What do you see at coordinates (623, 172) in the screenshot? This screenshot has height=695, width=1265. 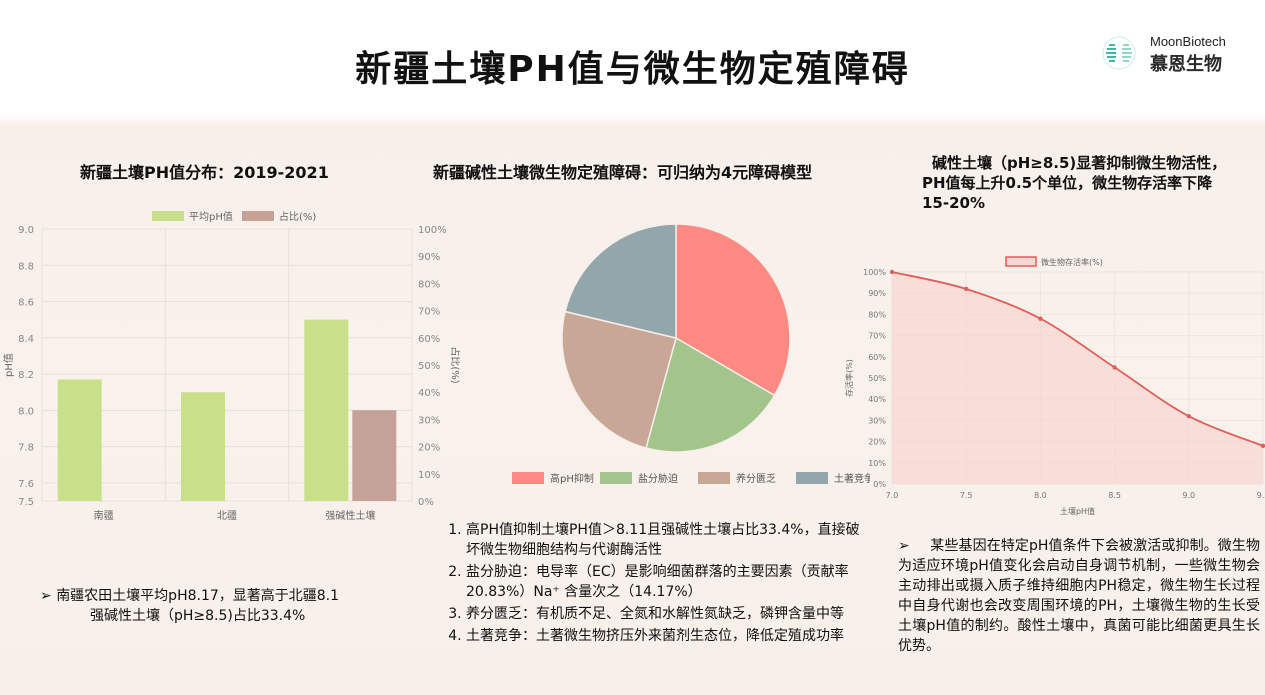 I see `middle-chart-heading: 新疆碱性土壤微生物定殖障碍：可归纳为4元障碍模型` at bounding box center [623, 172].